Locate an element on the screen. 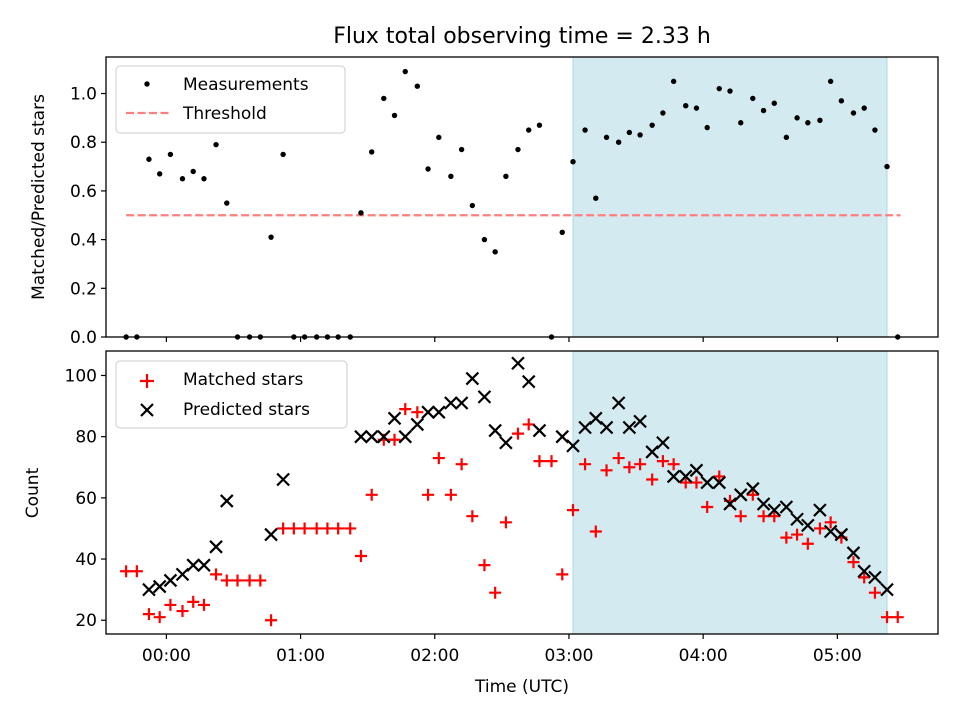 Image resolution: width=960 pixels, height=720 pixels. y-tick-label: 80 is located at coordinates (86, 438).